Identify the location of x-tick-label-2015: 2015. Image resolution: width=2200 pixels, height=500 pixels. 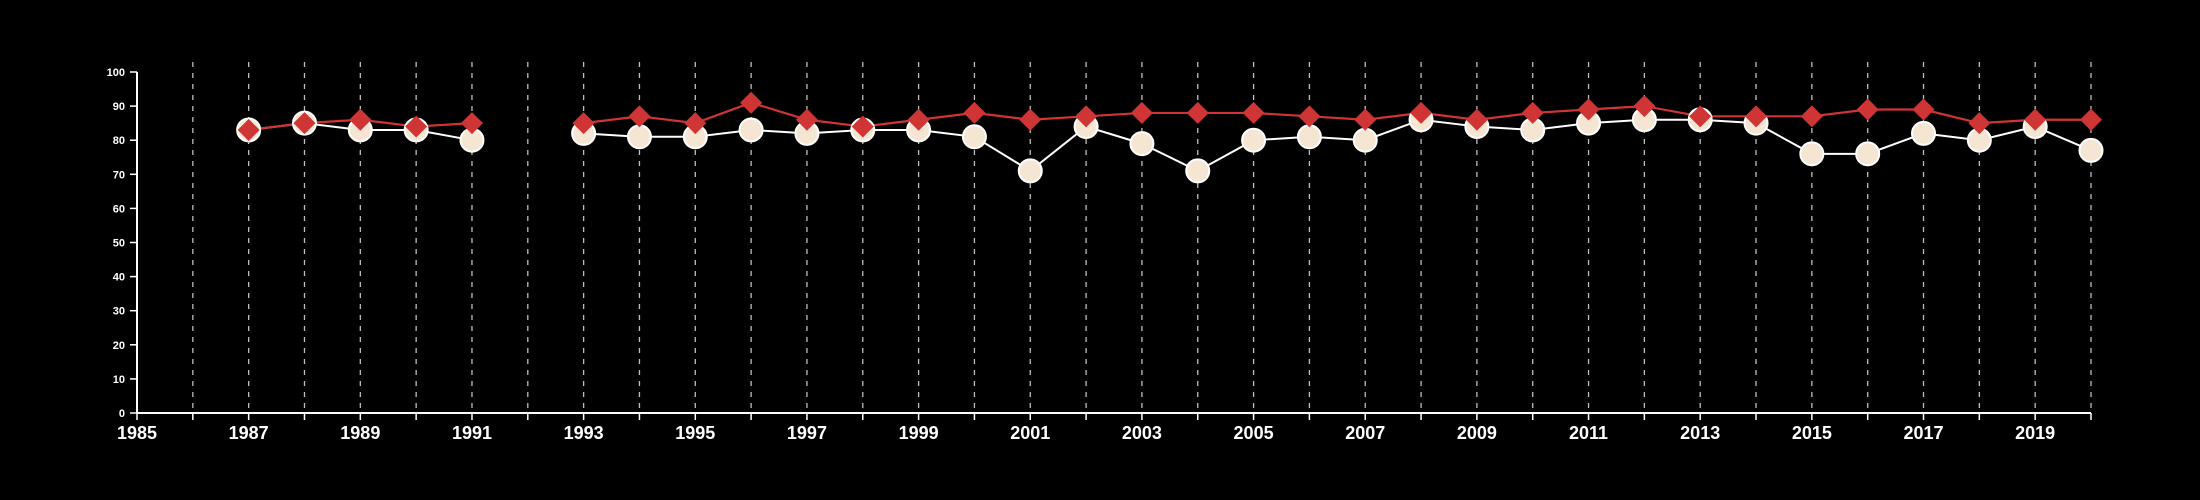
(1812, 433).